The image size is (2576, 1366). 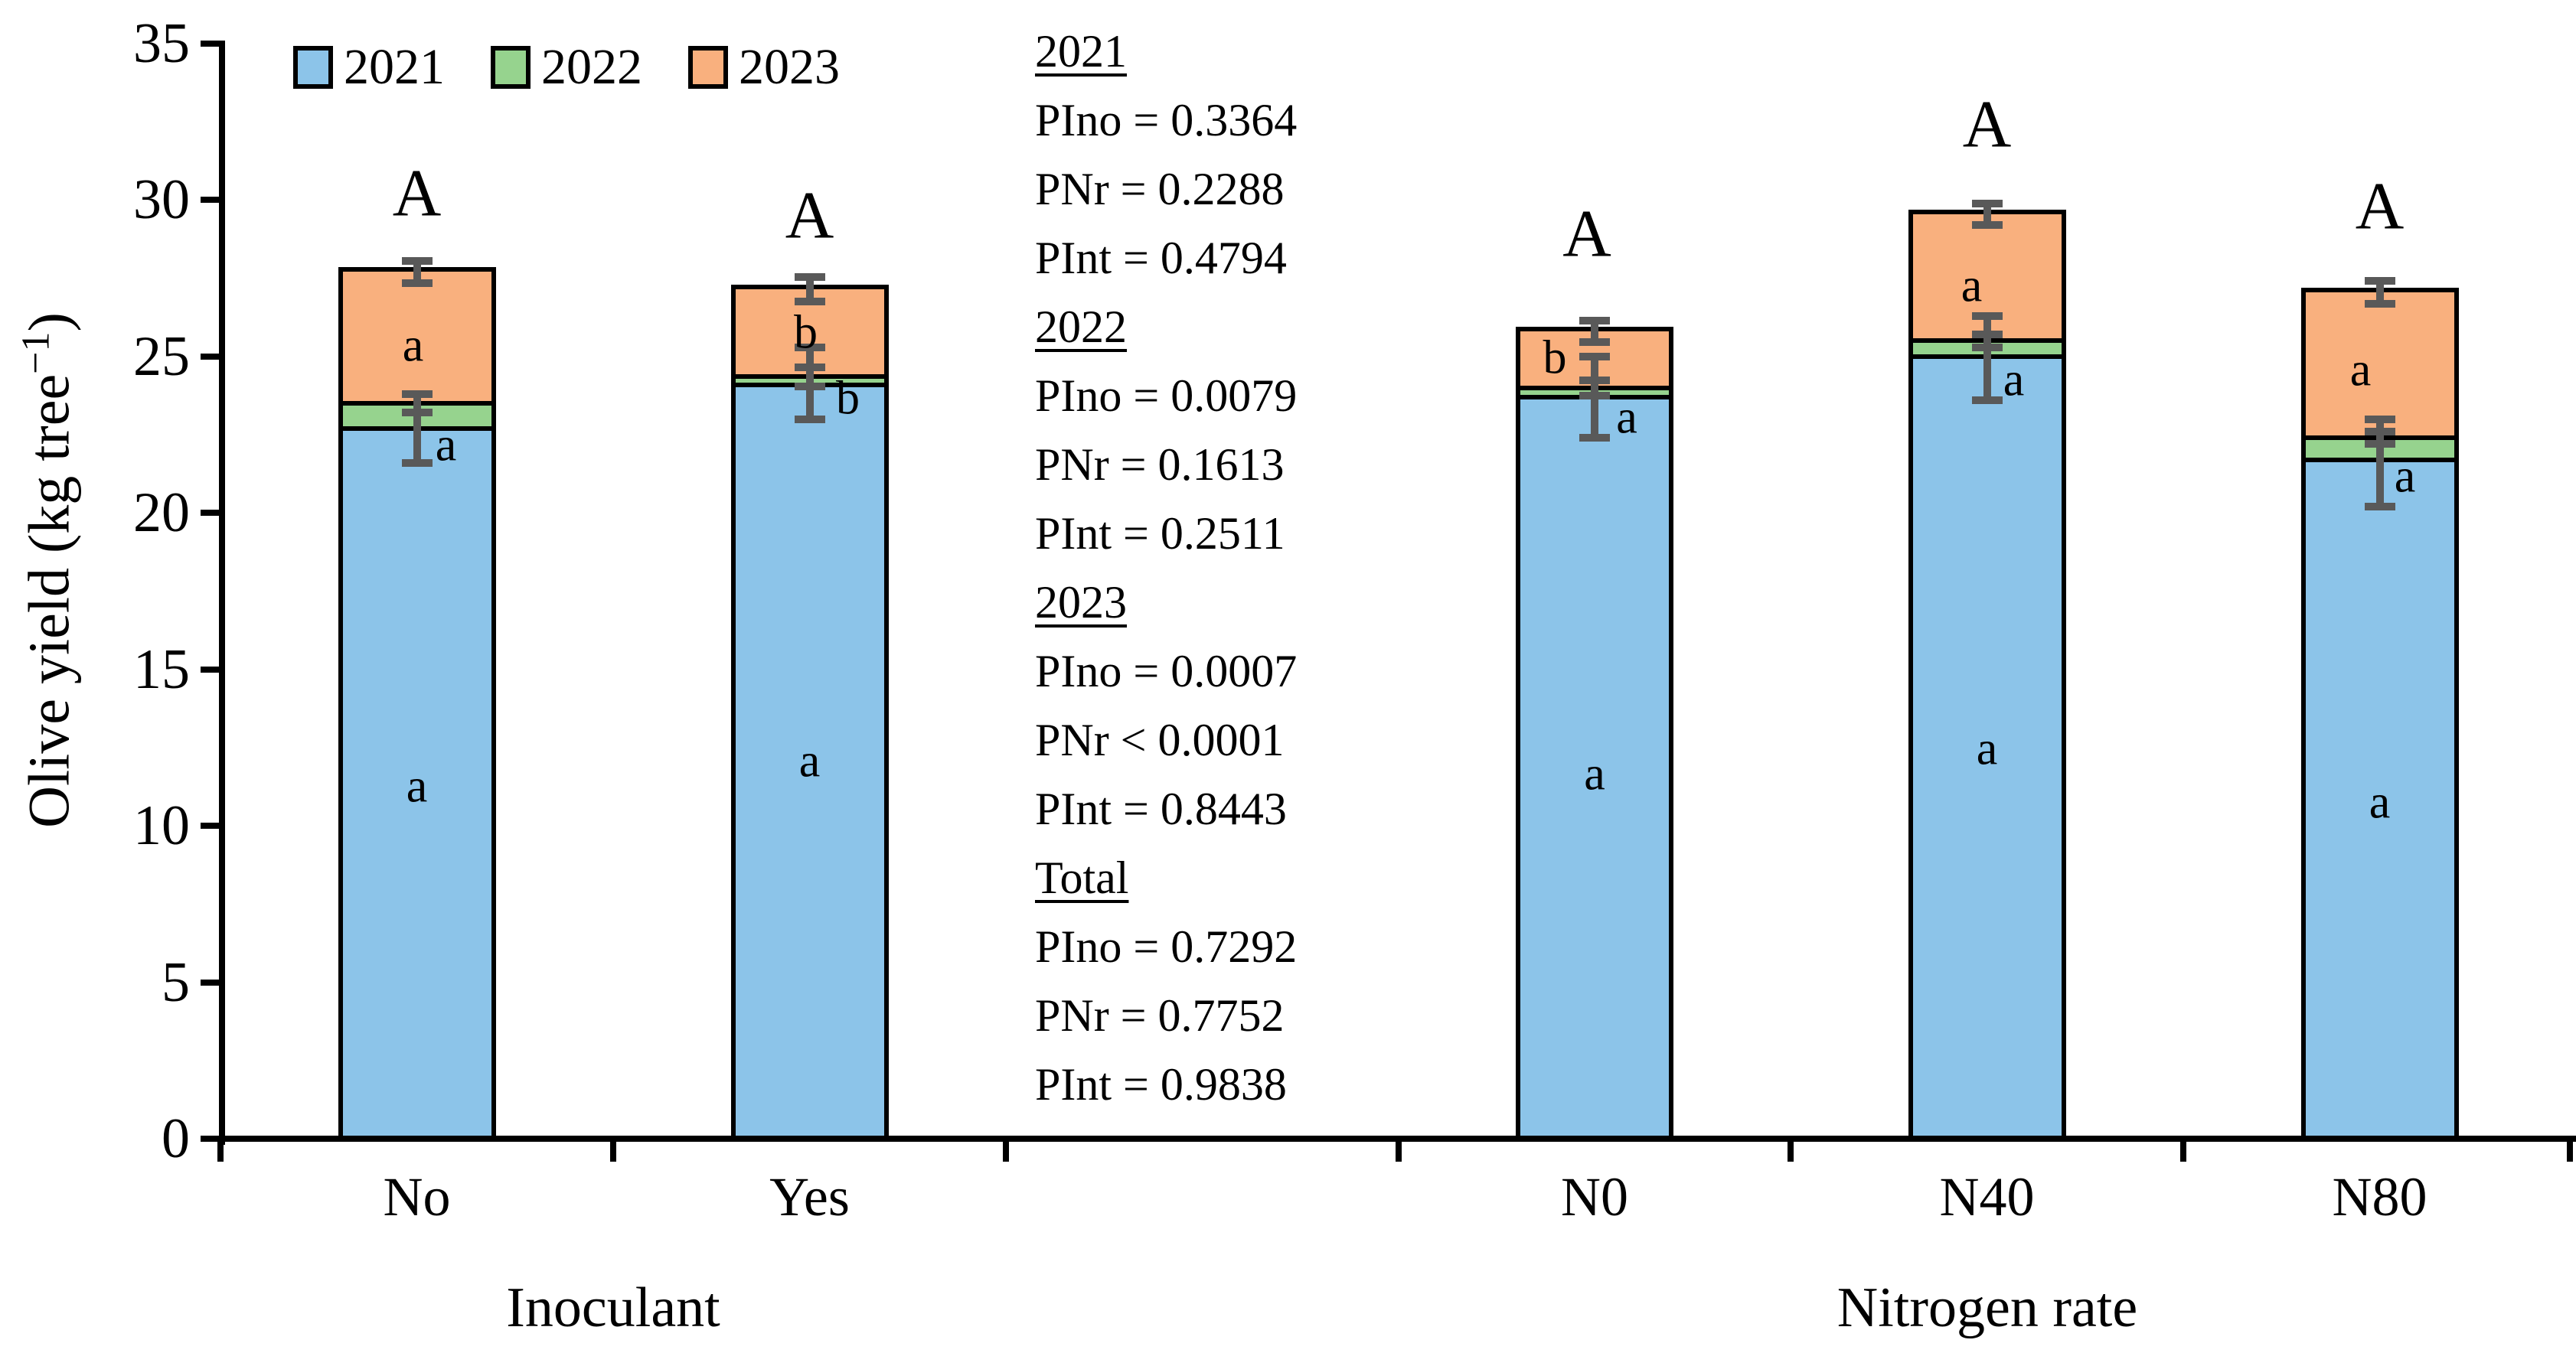 I want to click on error-bar-2021-top-N80, so click(x=2379, y=463).